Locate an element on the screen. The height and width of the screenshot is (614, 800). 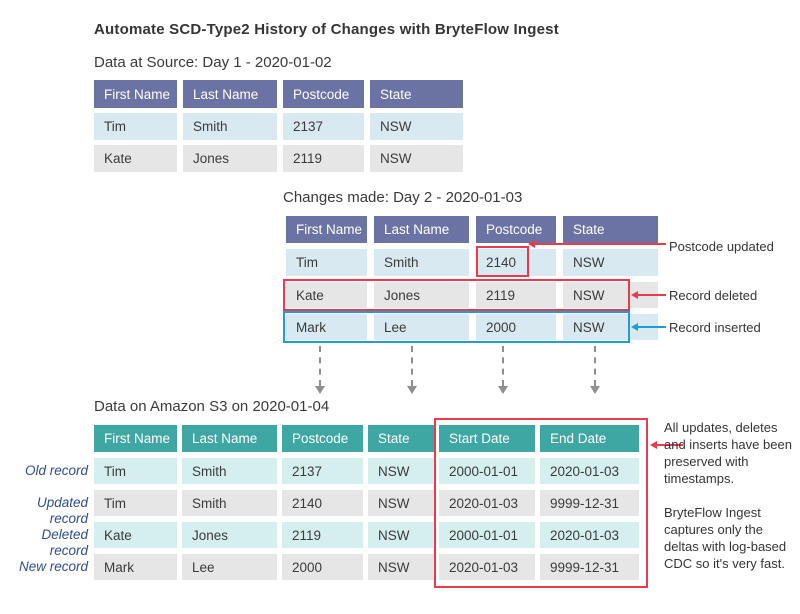
row-label-old-record: Old record is located at coordinates (56, 470).